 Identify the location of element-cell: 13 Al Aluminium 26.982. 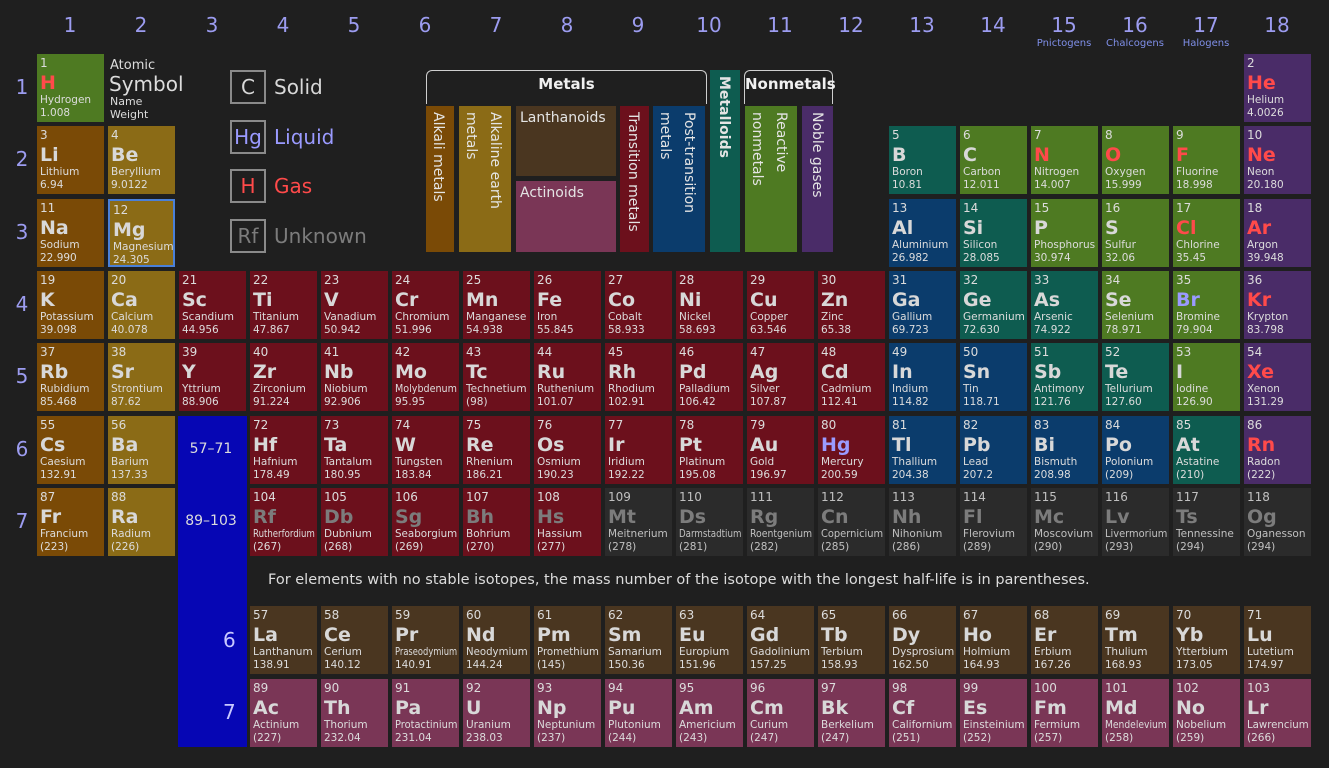
(922, 233).